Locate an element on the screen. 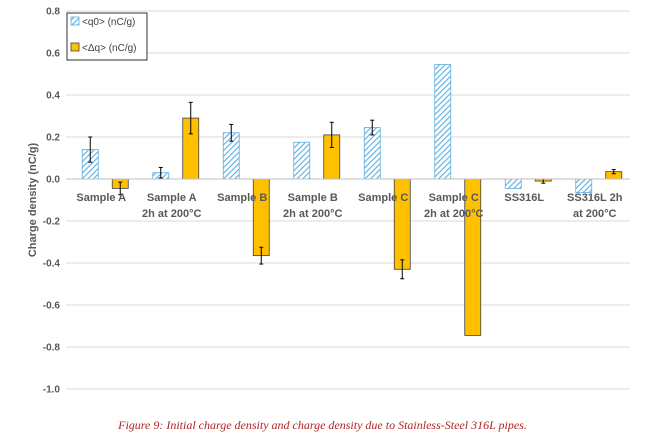 Image resolution: width=645 pixels, height=441 pixels. legend-label: <Δq> (nC/g) is located at coordinates (109, 48).